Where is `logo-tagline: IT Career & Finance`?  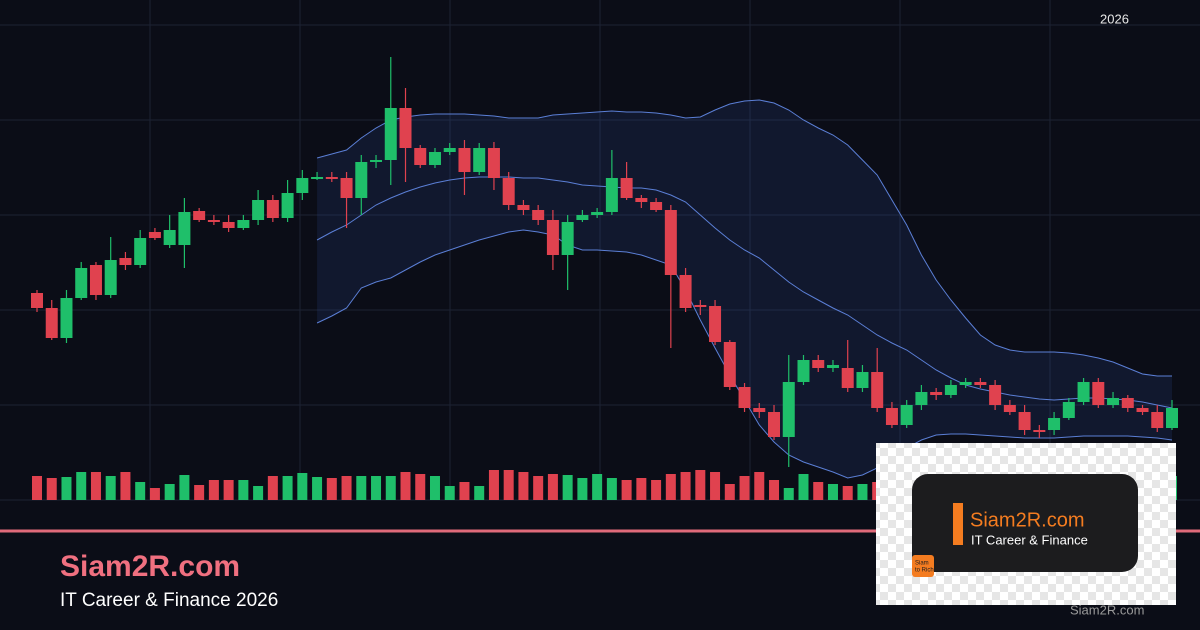 logo-tagline: IT Career & Finance is located at coordinates (1029, 539).